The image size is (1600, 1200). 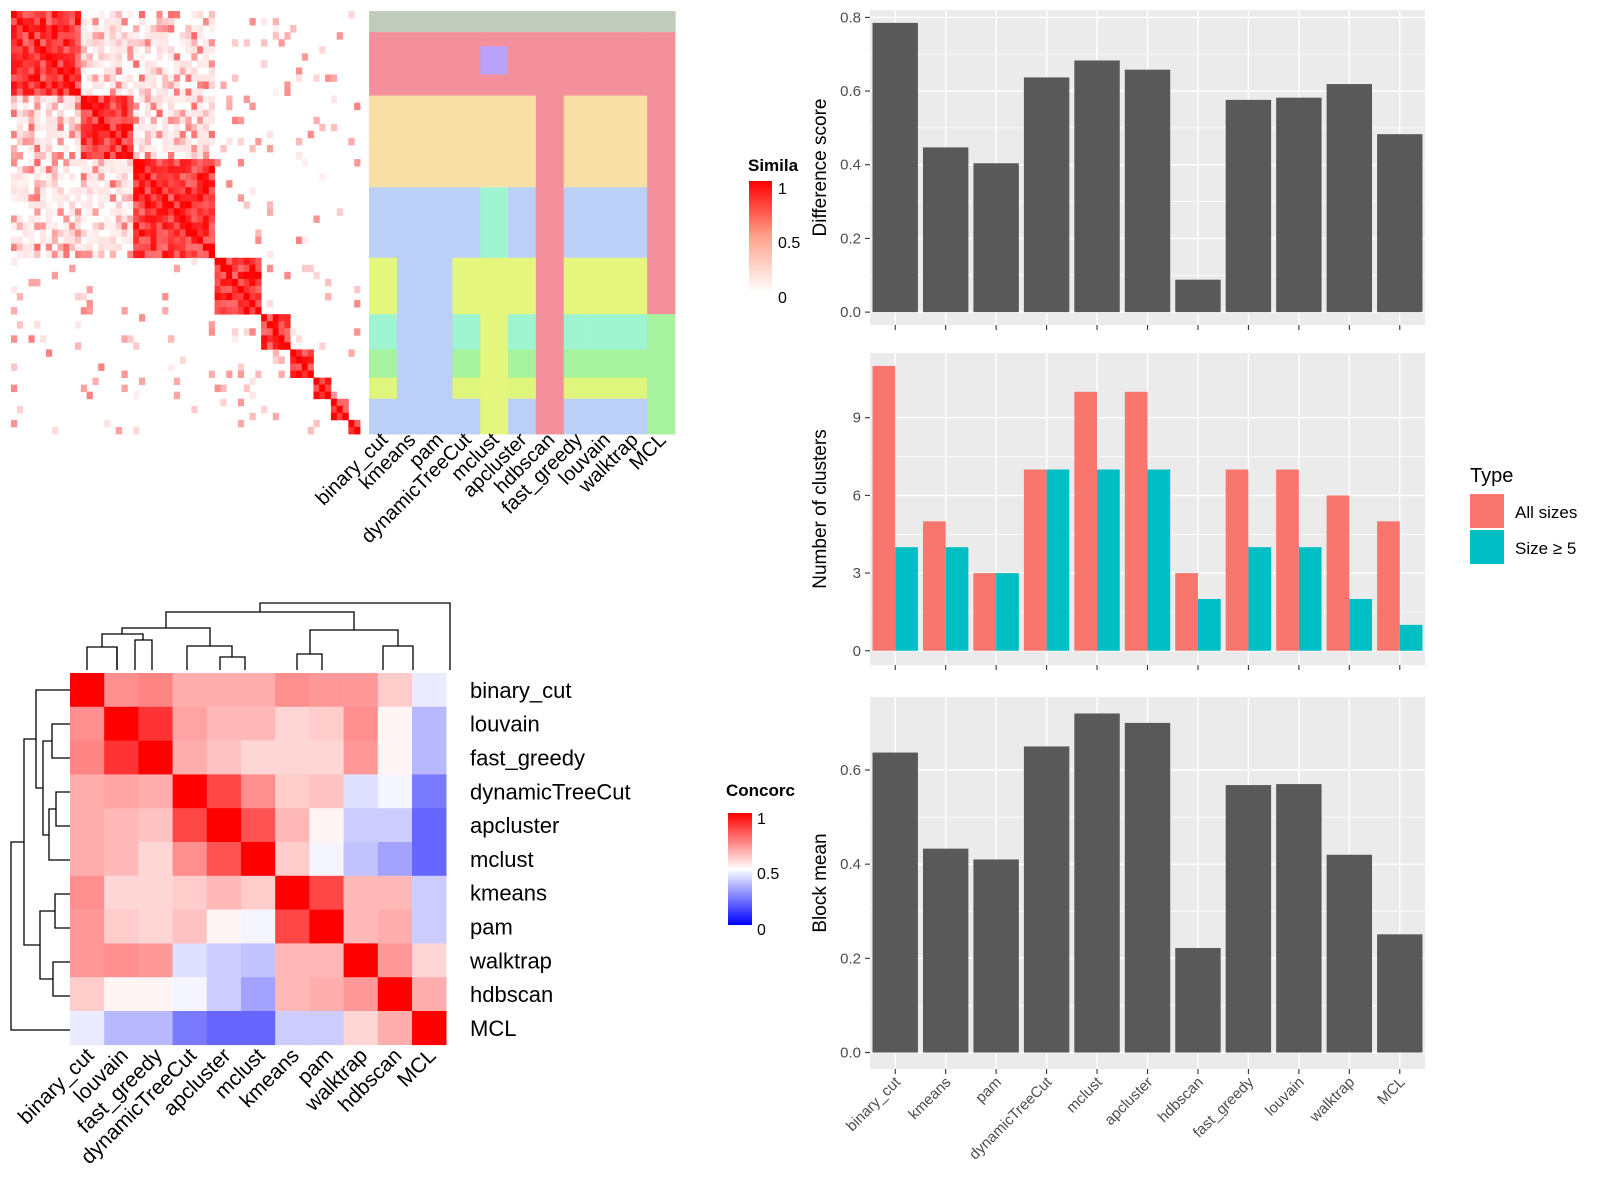 What do you see at coordinates (1186, 612) in the screenshot?
I see `bar-all-sizes` at bounding box center [1186, 612].